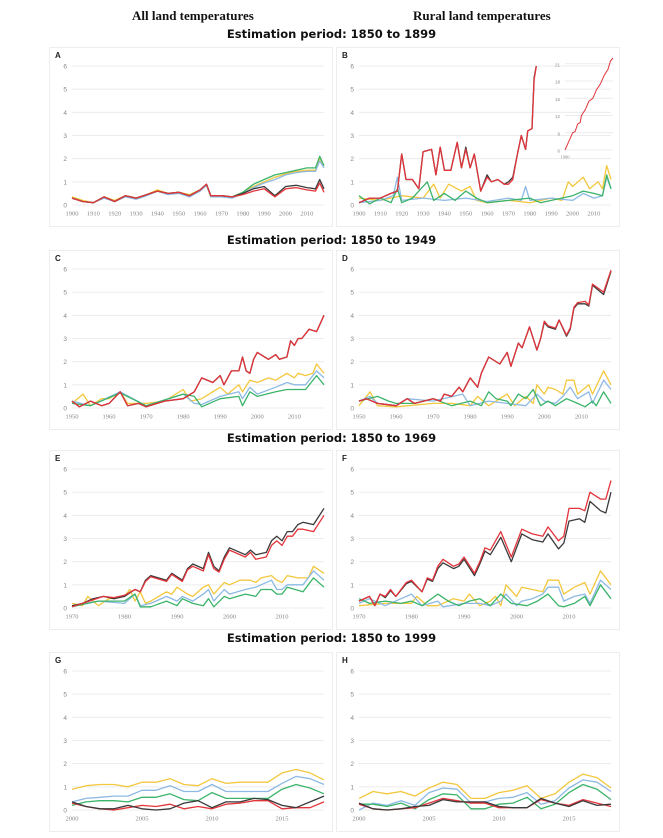 This screenshot has width=663, height=838. Describe the element at coordinates (482, 15) in the screenshot. I see `column-title-rural-land: Rural land temperatures` at that location.